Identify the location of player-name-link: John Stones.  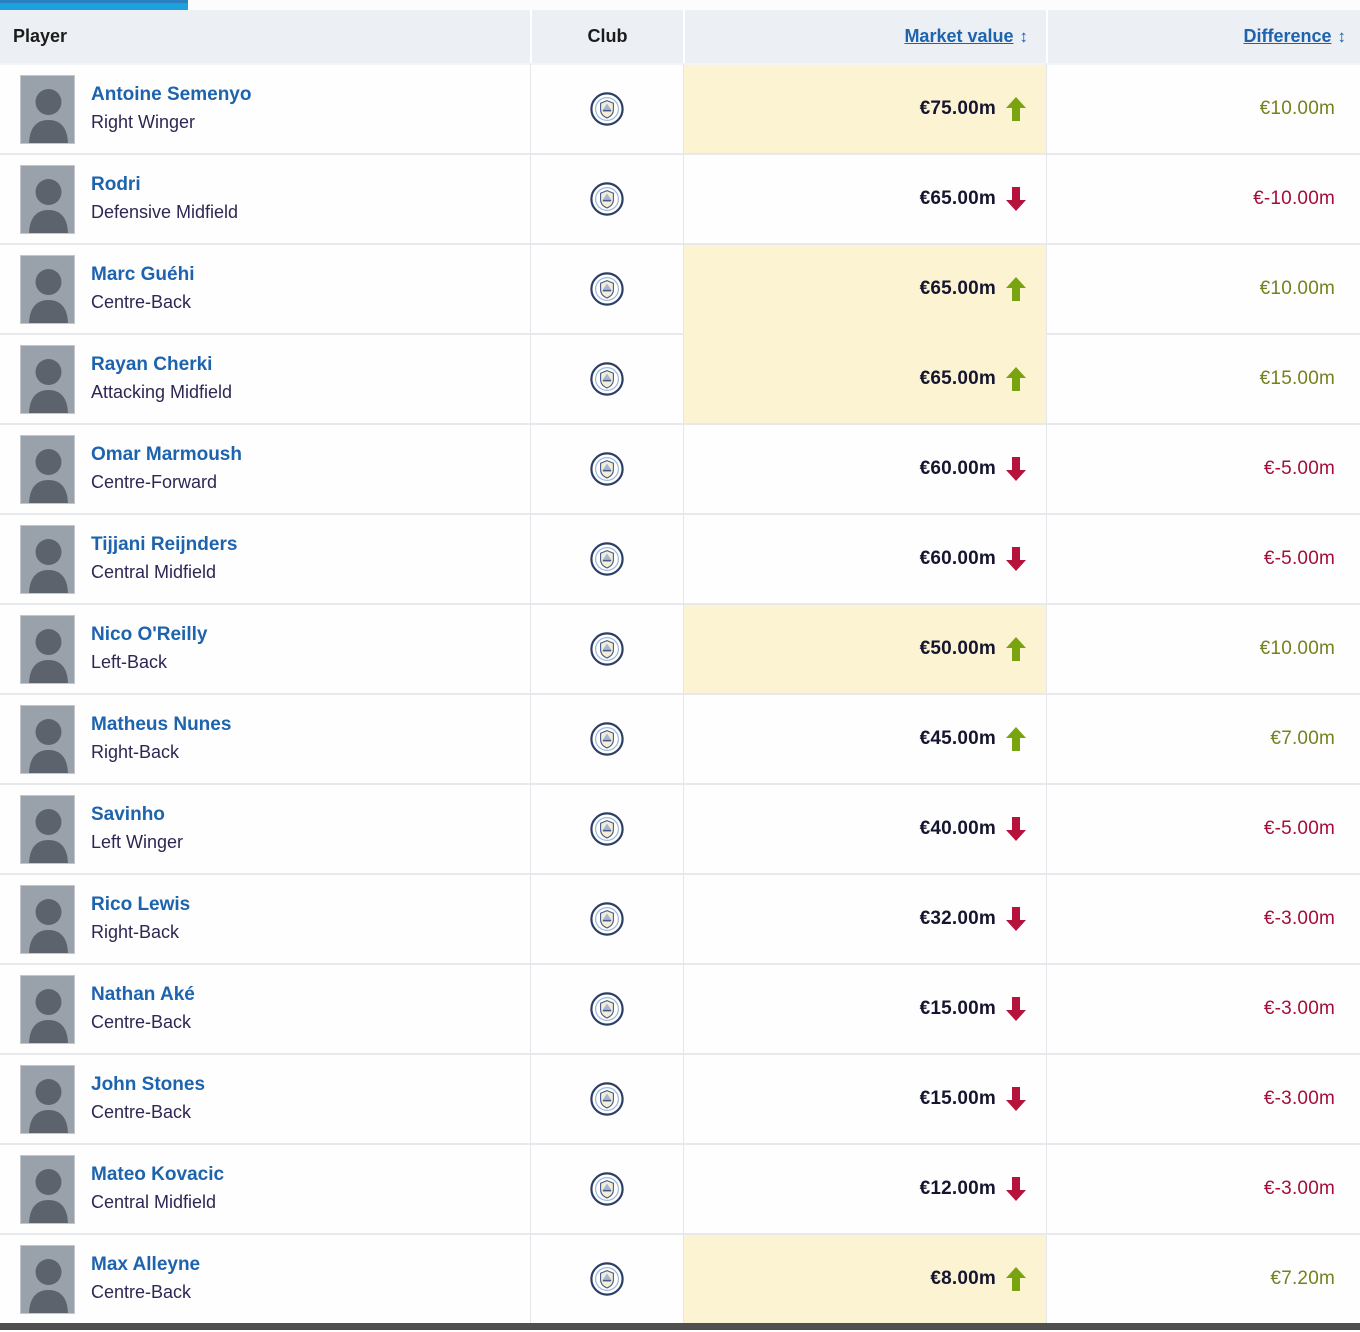
(148, 1085).